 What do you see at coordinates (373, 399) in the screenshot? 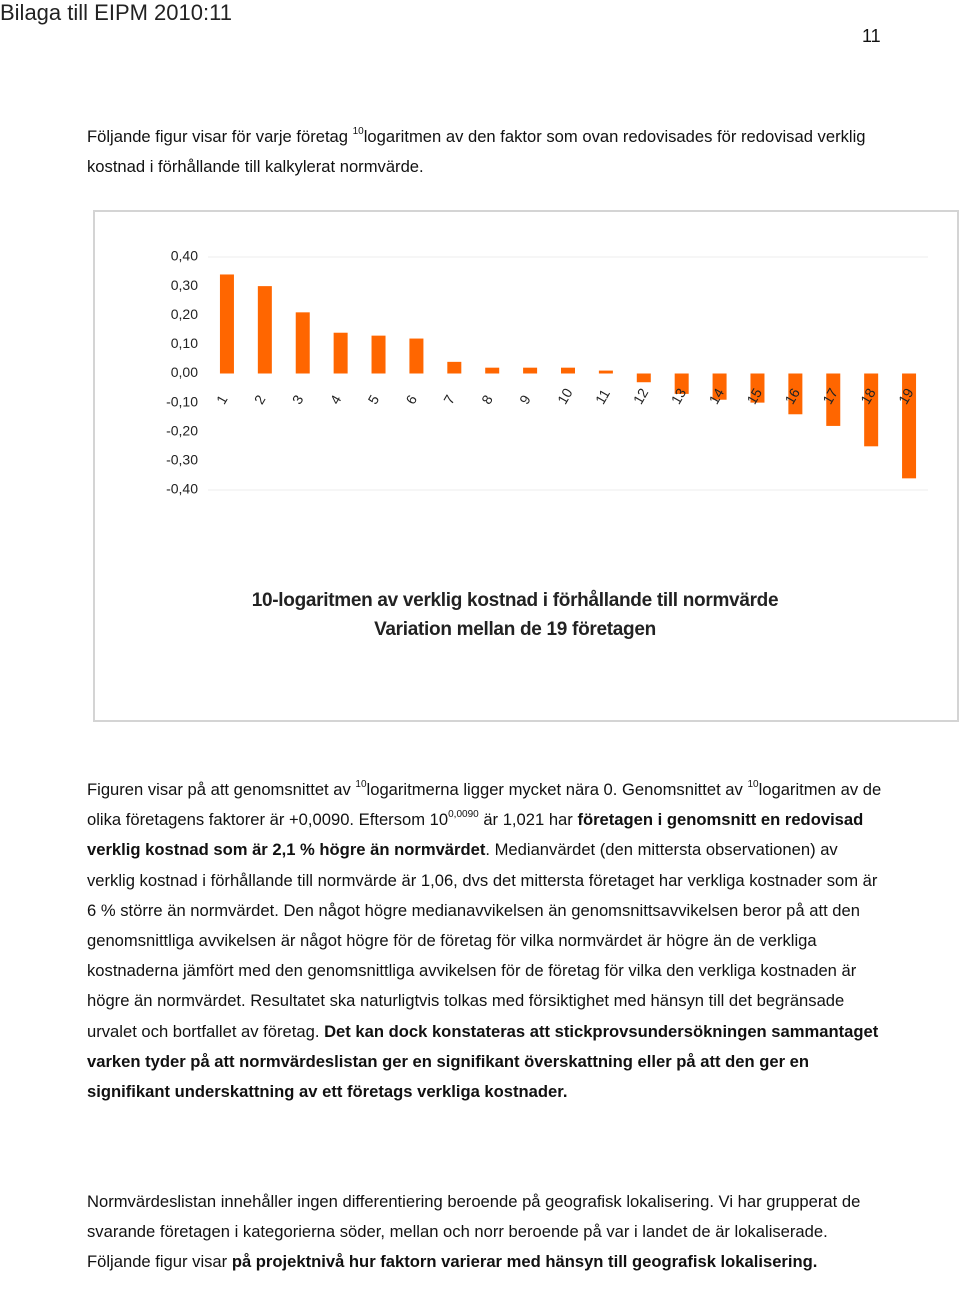
I see `x-tick-label: 5` at bounding box center [373, 399].